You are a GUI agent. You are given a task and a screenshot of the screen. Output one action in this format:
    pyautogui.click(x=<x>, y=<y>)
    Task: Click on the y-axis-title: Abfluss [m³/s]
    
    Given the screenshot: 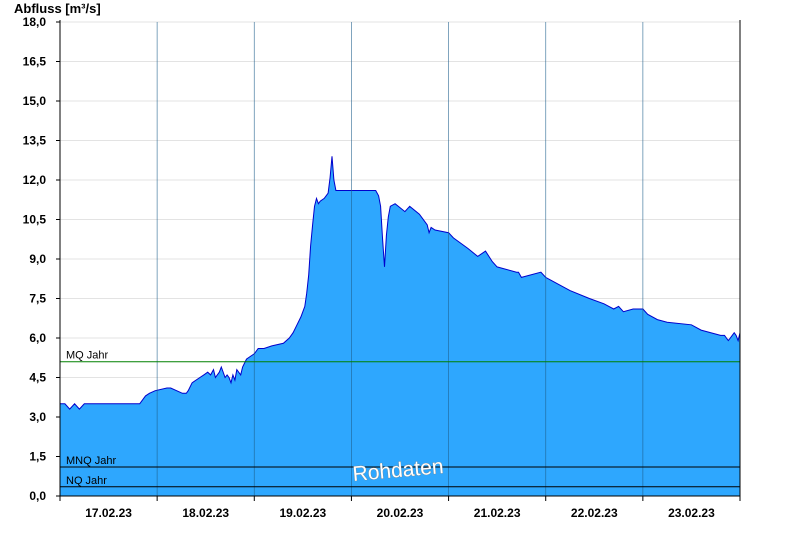 What is the action you would take?
    pyautogui.click(x=57, y=8)
    